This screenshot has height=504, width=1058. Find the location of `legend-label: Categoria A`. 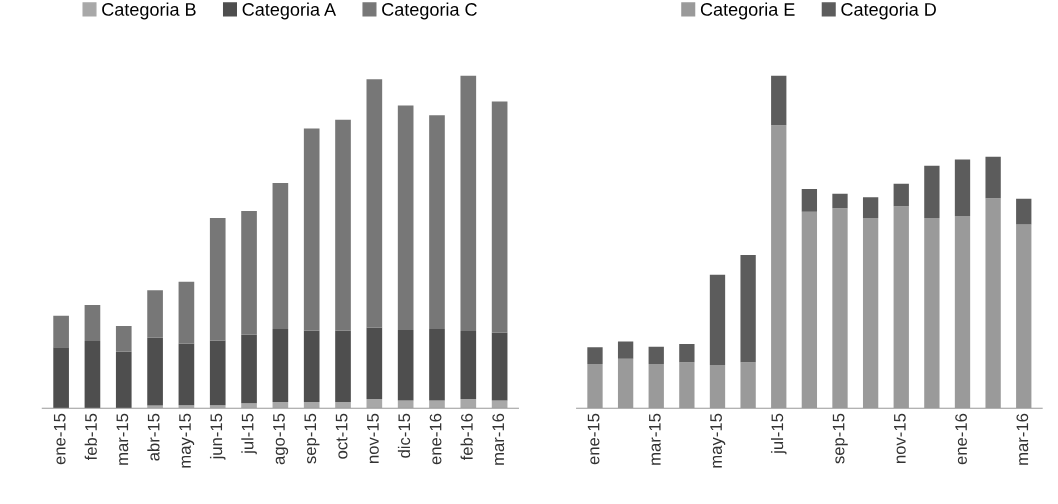

legend-label: Categoria A is located at coordinates (289, 11).